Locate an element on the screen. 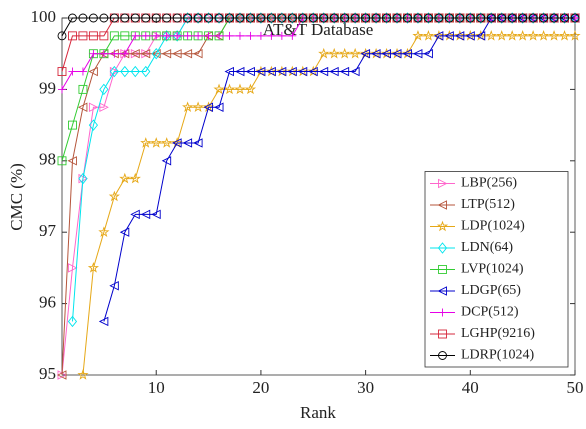  x-tick-label: 50 is located at coordinates (575, 387).